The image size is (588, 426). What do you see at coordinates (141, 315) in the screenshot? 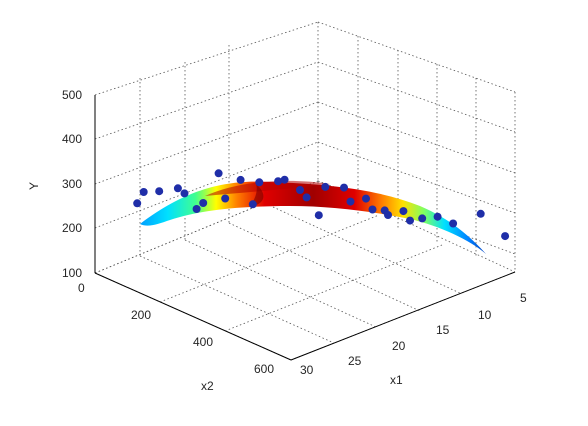
I see `x2-tick-200: 200` at bounding box center [141, 315].